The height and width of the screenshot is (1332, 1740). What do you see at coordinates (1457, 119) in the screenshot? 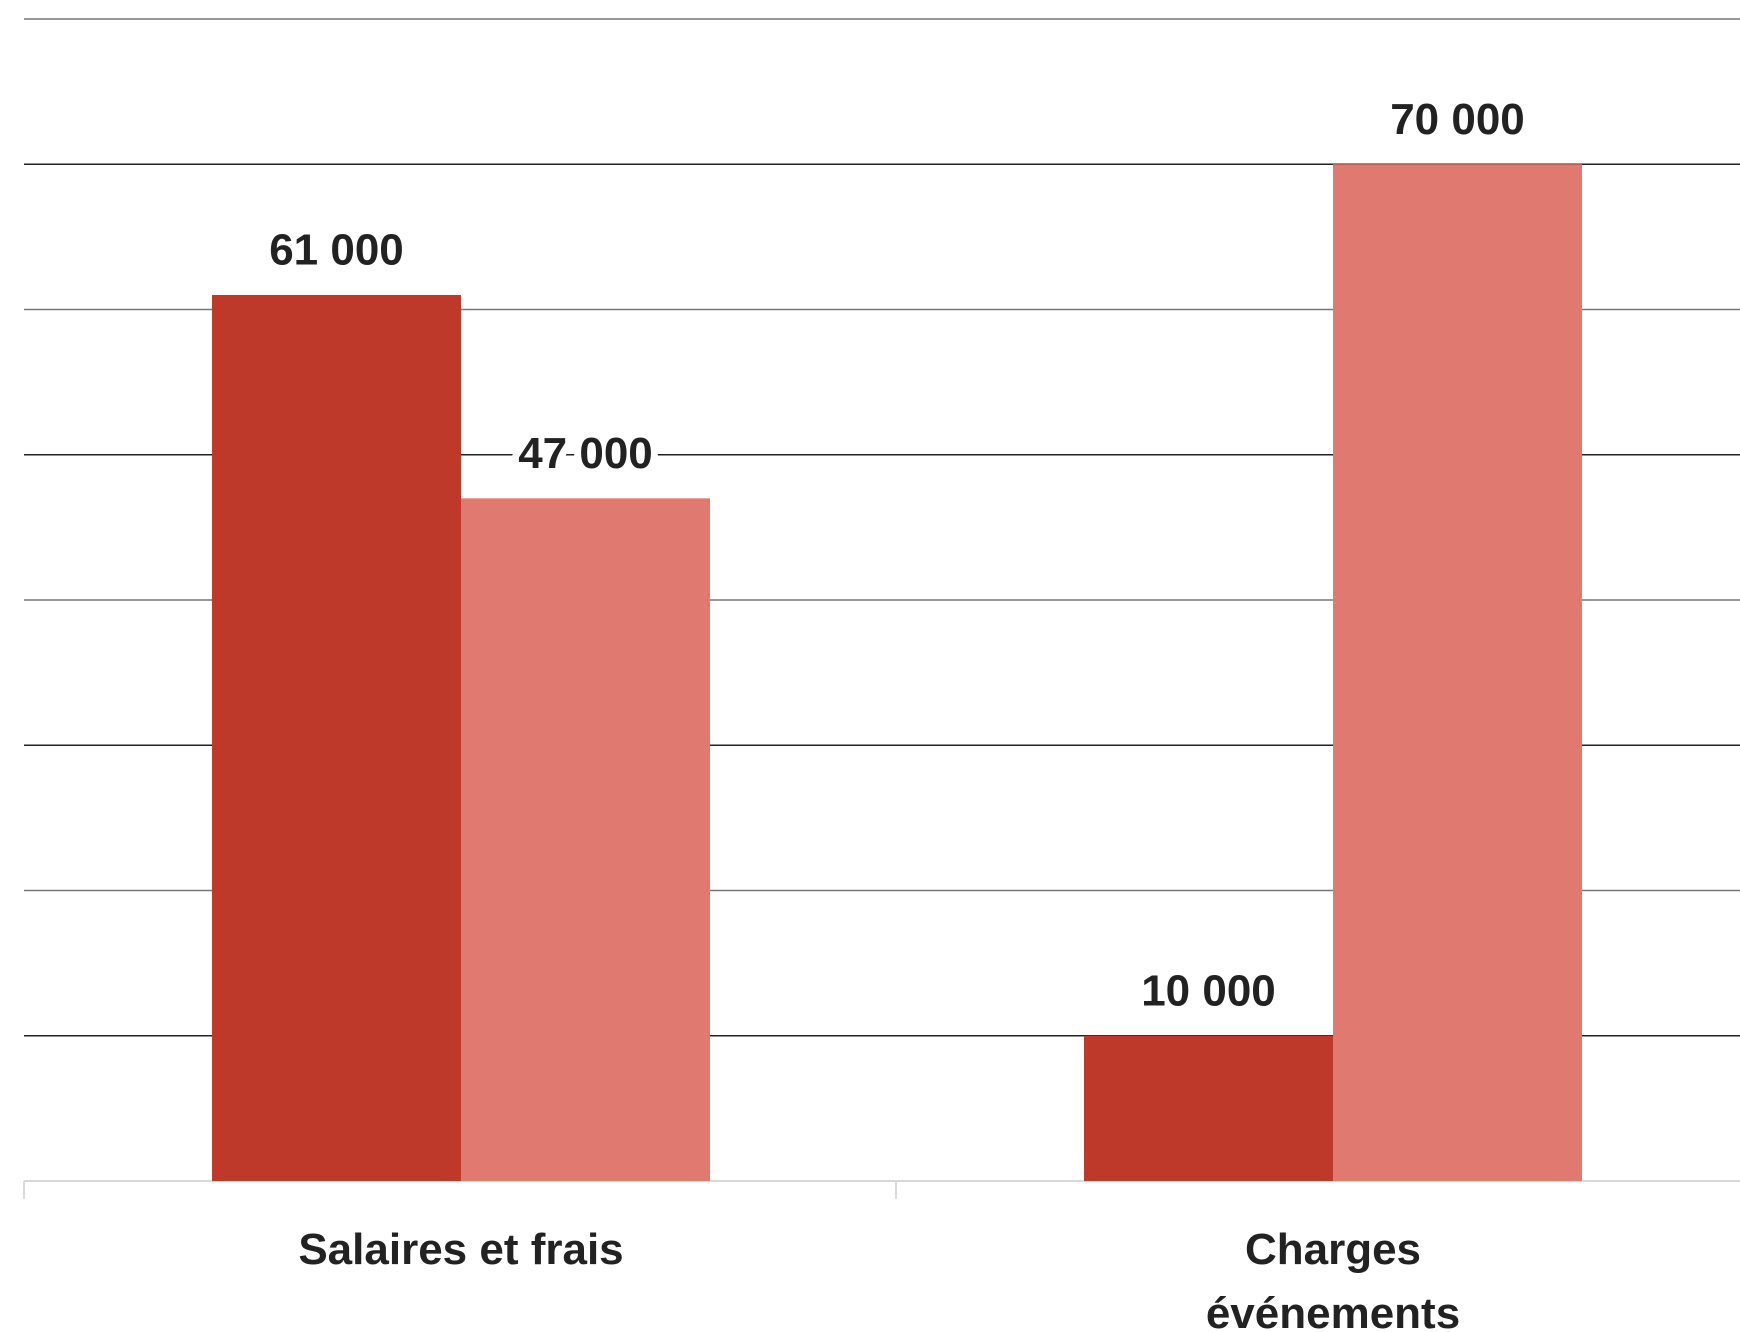
I see `data-label: 70 000` at bounding box center [1457, 119].